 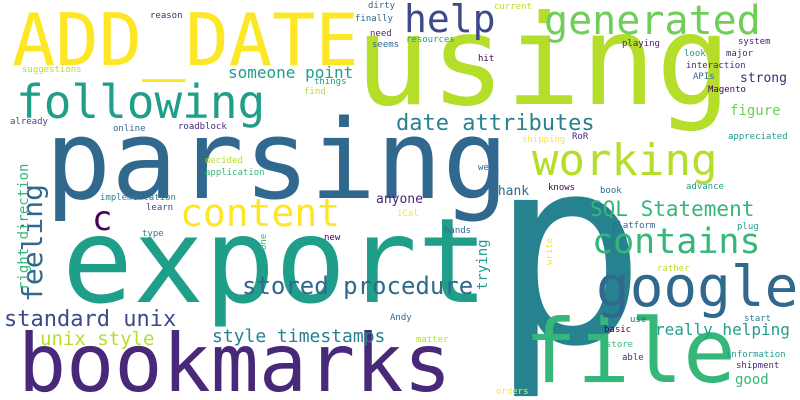 What do you see at coordinates (722, 329) in the screenshot?
I see `word-really-helping: really helping` at bounding box center [722, 329].